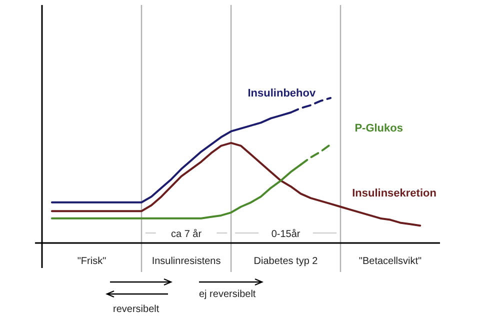  I want to click on series-label: Insulinsekretion, so click(394, 194).